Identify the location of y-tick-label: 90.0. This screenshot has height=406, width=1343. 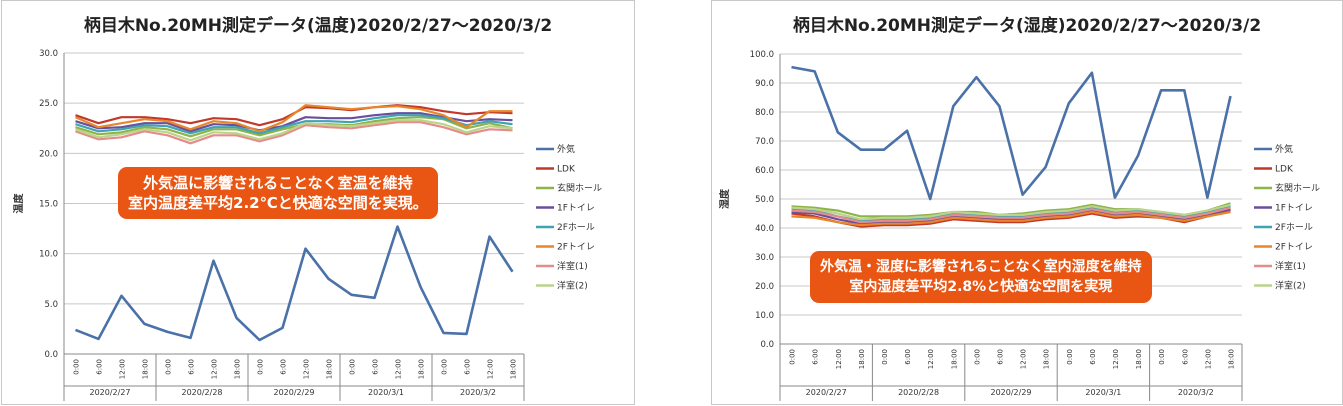
(764, 84).